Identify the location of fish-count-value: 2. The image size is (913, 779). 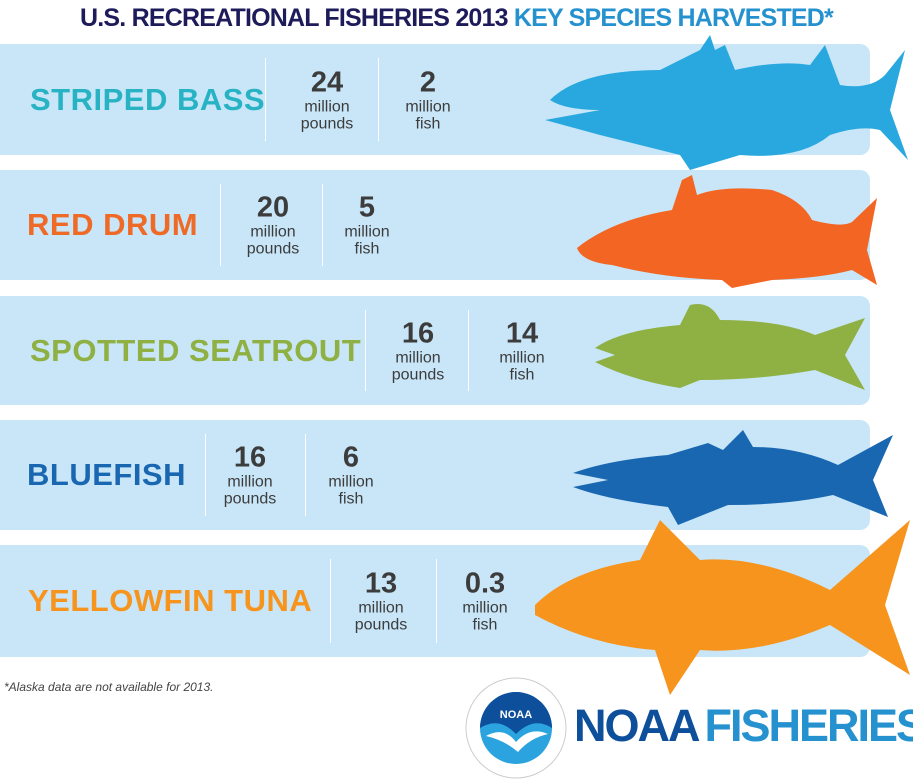
(428, 82).